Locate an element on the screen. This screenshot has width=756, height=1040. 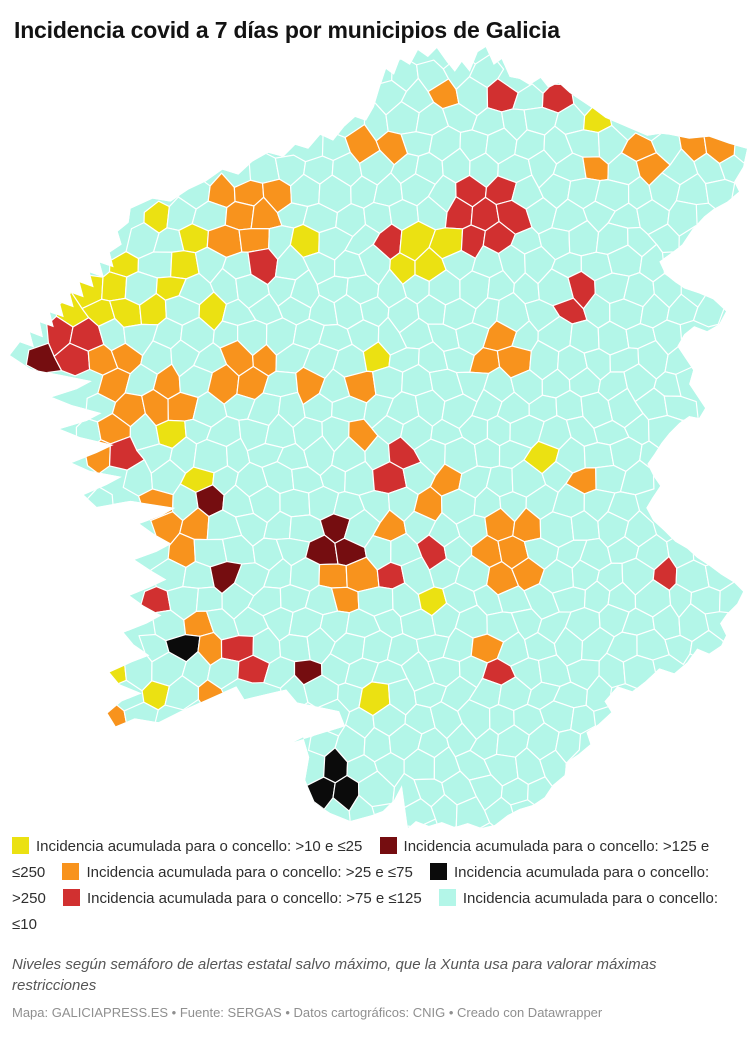
legend-swatch-yellow is located at coordinates (20, 845).